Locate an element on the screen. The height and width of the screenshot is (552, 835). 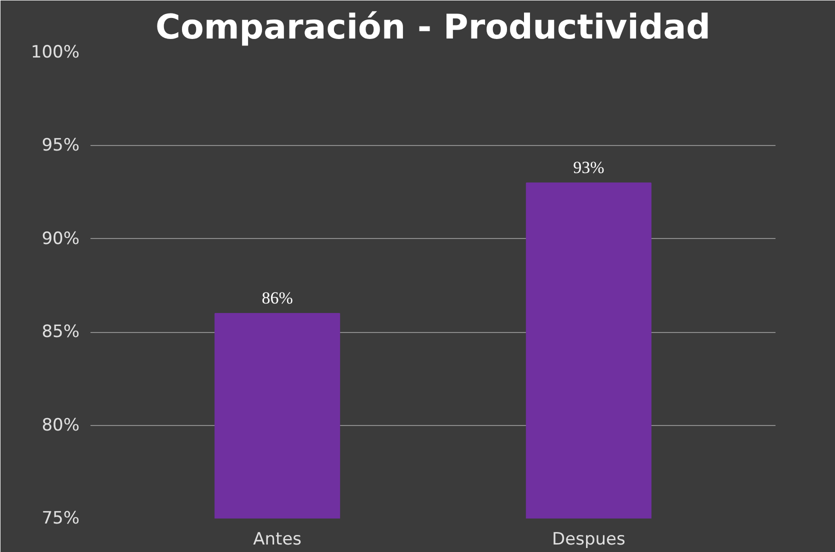
y-tick-label: 95% is located at coordinates (61, 146).